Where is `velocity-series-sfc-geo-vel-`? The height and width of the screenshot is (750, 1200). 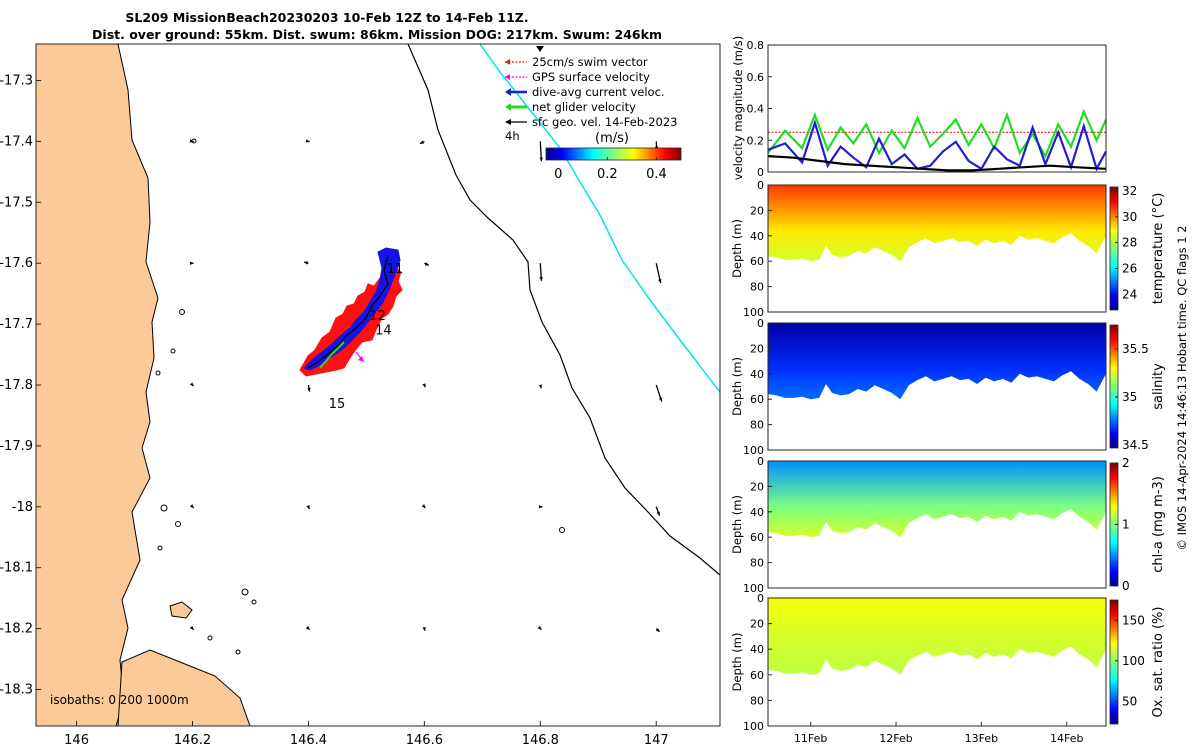
velocity-series-sfc-geo-vel- is located at coordinates (937, 163).